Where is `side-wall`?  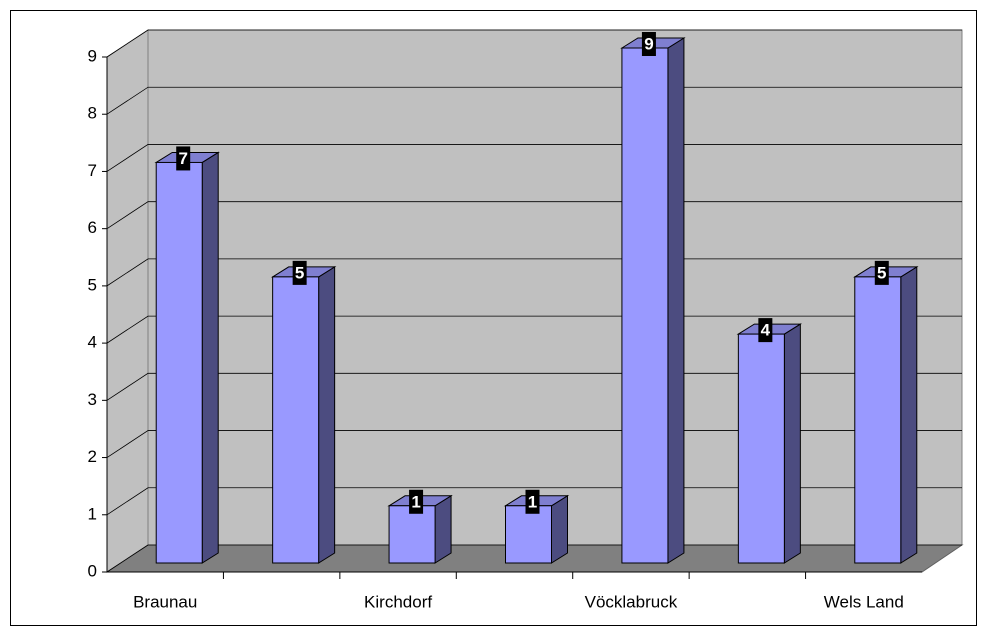 side-wall is located at coordinates (127, 301).